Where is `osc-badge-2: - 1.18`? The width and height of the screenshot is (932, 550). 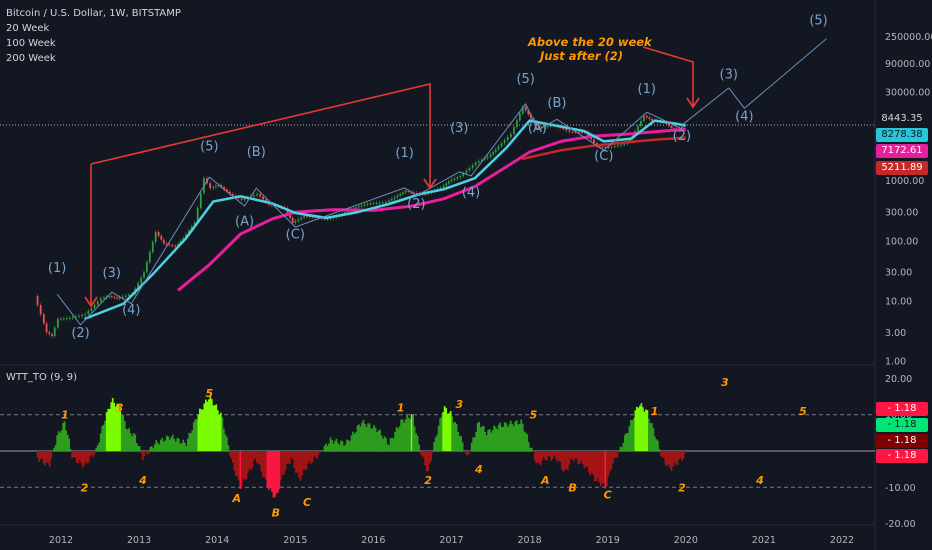
osc-badge-2: - 1.18 is located at coordinates (902, 425).